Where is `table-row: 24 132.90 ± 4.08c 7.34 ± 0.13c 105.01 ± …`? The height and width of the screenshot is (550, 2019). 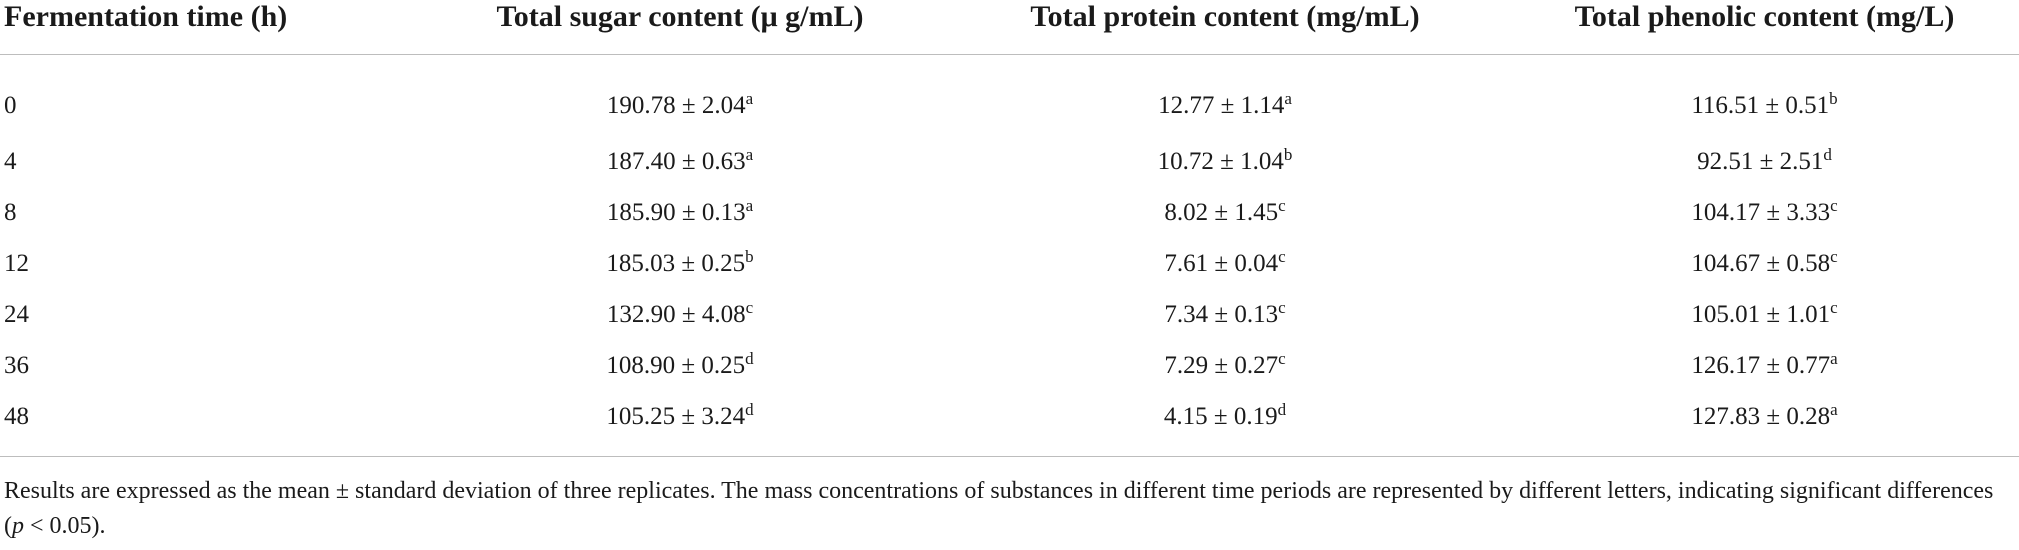 table-row: 24 132.90 ± 4.08c 7.34 ± 0.13c 105.01 ± … is located at coordinates (1009, 314).